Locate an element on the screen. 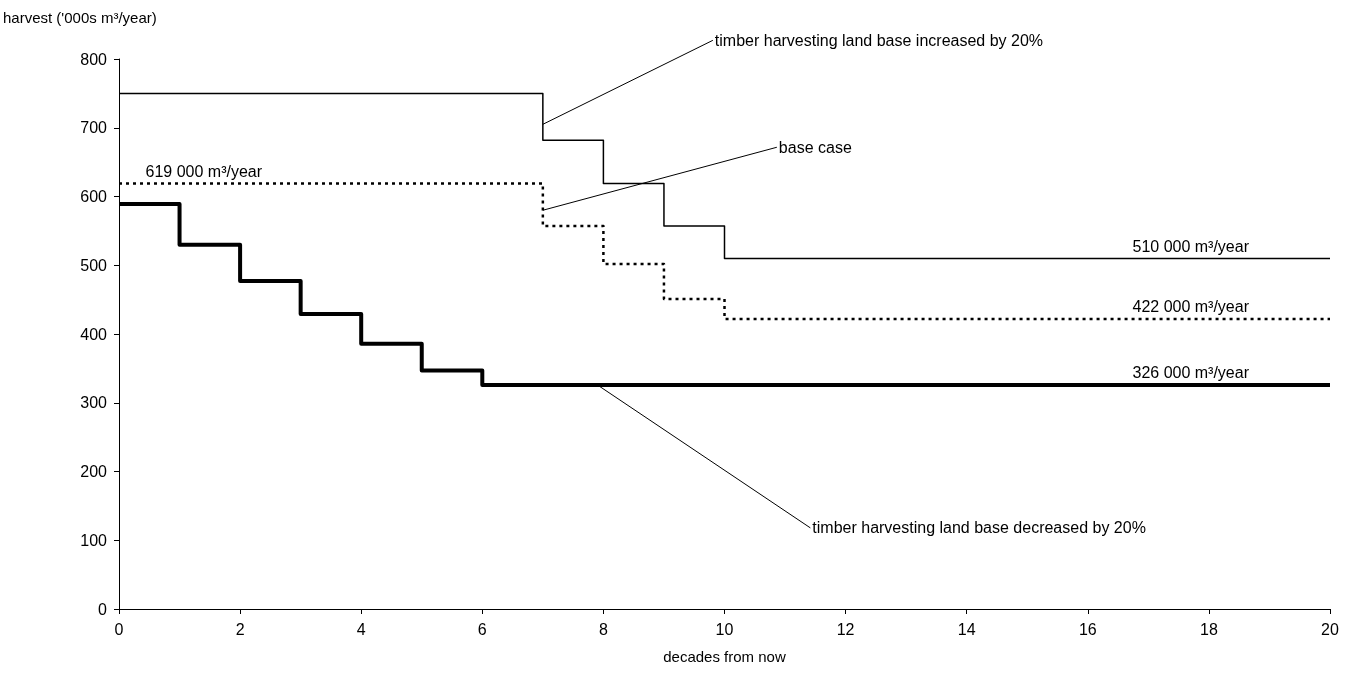 The image size is (1359, 700). annotation: 510 000 m³/year is located at coordinates (1191, 246).